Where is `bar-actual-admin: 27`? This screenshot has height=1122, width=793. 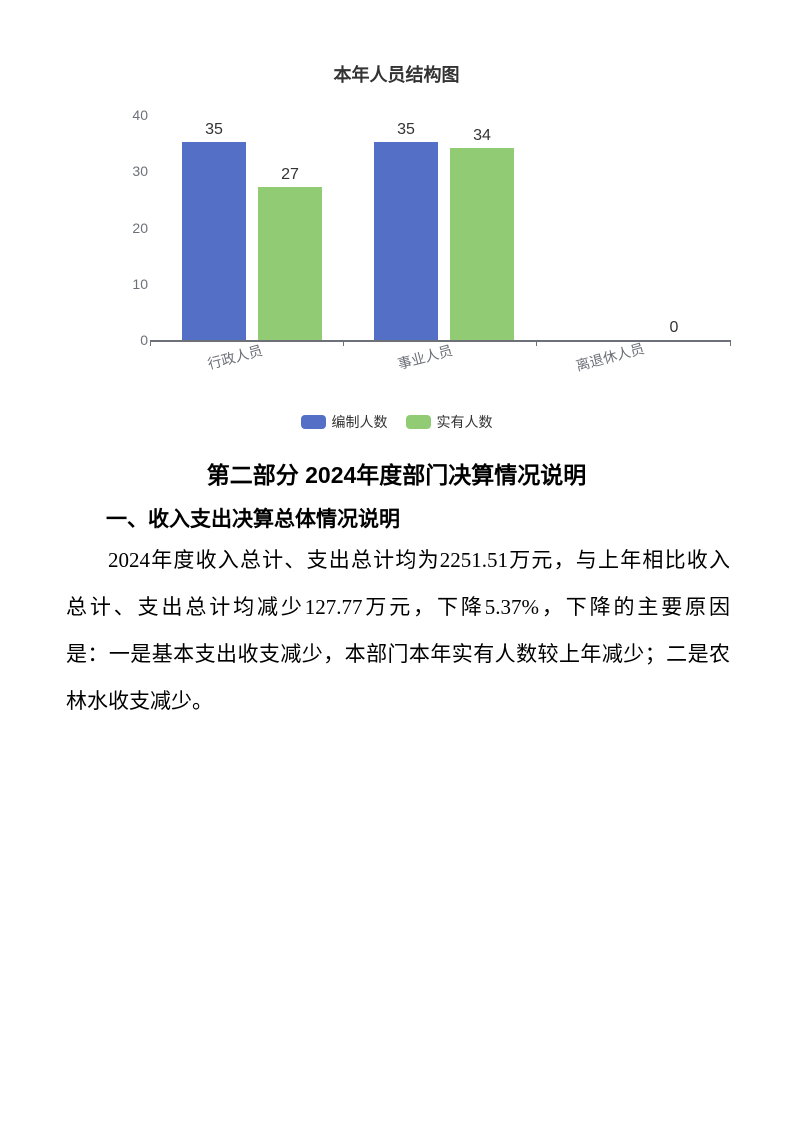 bar-actual-admin: 27 is located at coordinates (290, 252).